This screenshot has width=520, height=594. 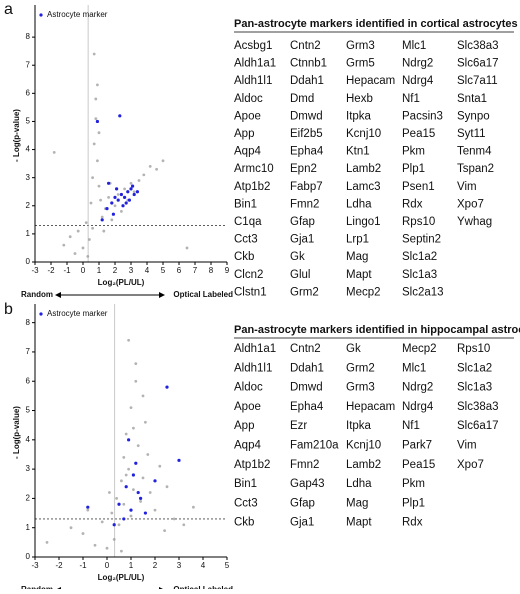 I want to click on y-tick-label: 7, so click(x=28, y=351).